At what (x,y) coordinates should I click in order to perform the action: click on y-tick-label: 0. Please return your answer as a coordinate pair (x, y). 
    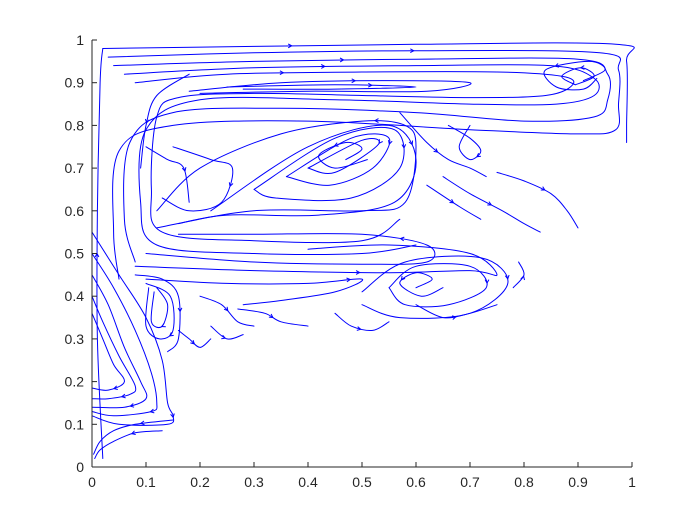
    Looking at the image, I should click on (80, 467).